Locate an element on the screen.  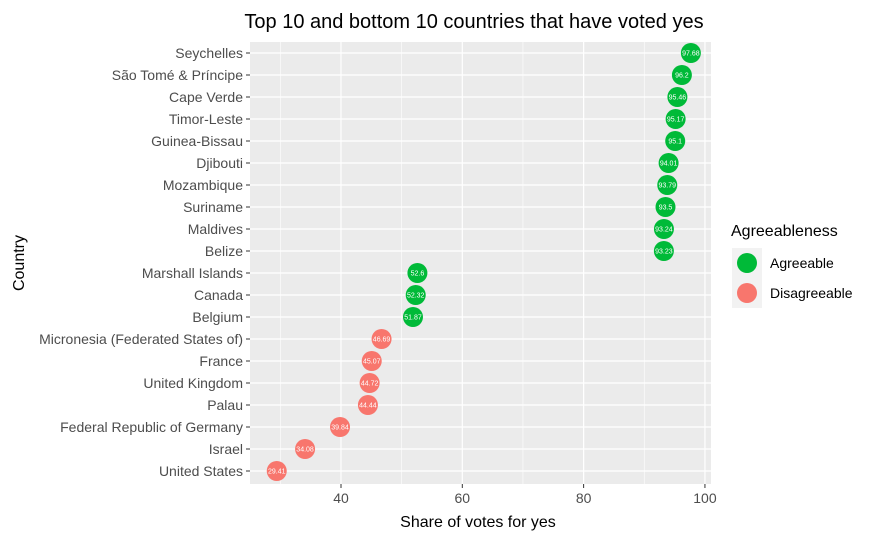
data-label: 44.72 is located at coordinates (370, 384).